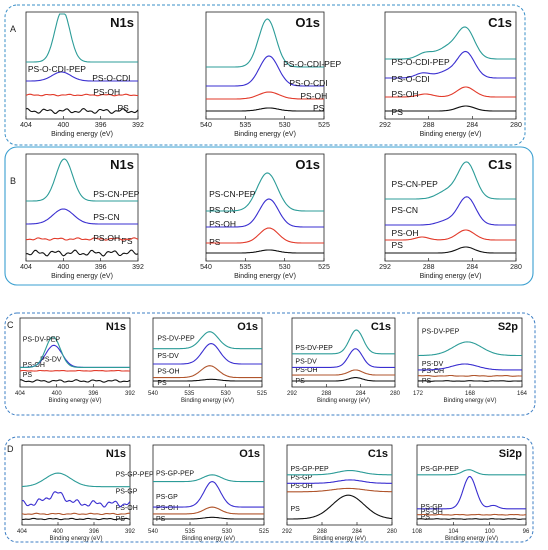 The width and height of the screenshot is (548, 550). I want to click on x-tick-label: 404, so click(22, 532).